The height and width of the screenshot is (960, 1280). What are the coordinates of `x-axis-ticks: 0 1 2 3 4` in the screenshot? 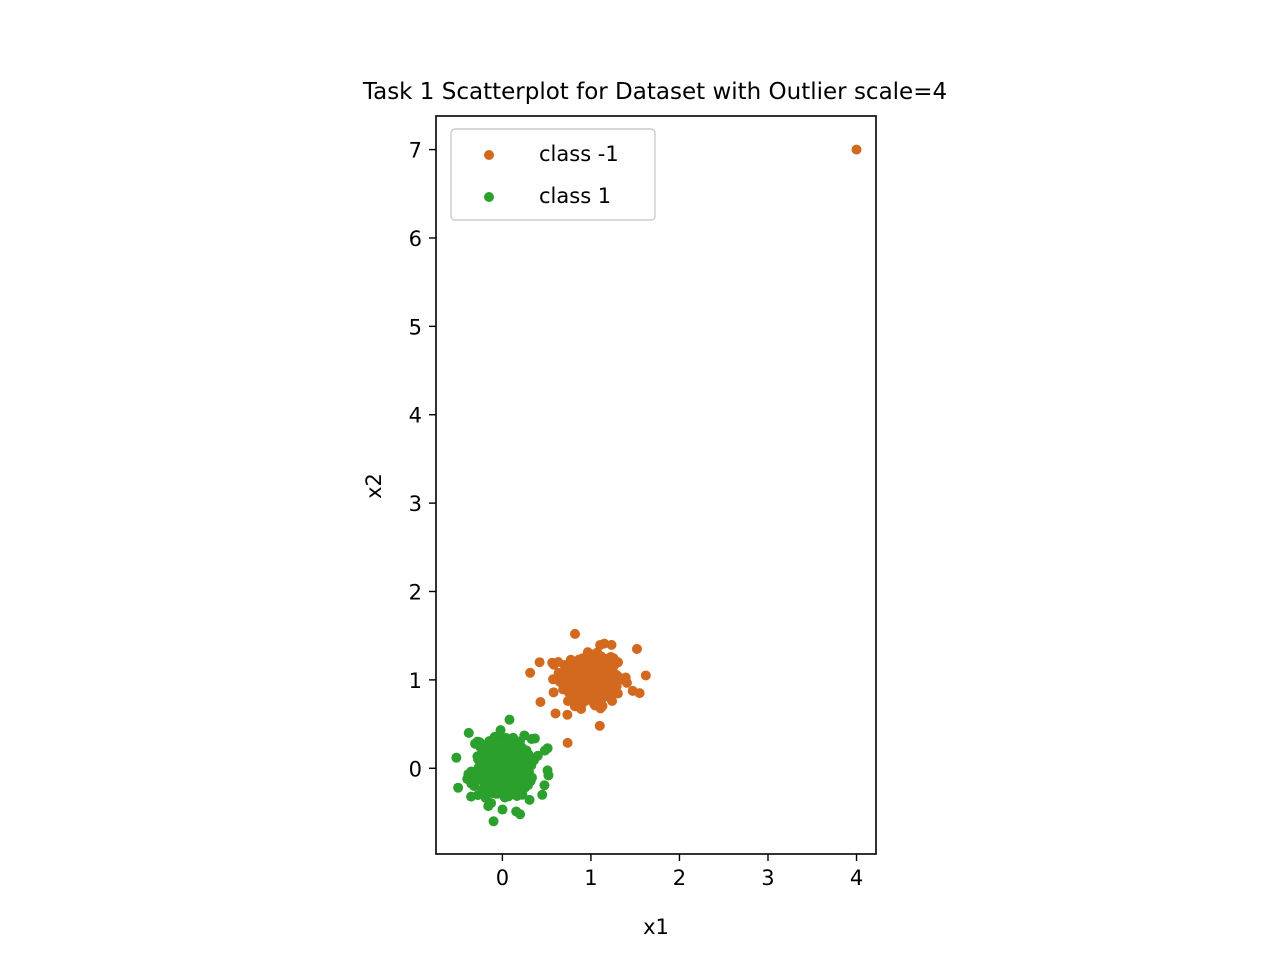 It's located at (679, 872).